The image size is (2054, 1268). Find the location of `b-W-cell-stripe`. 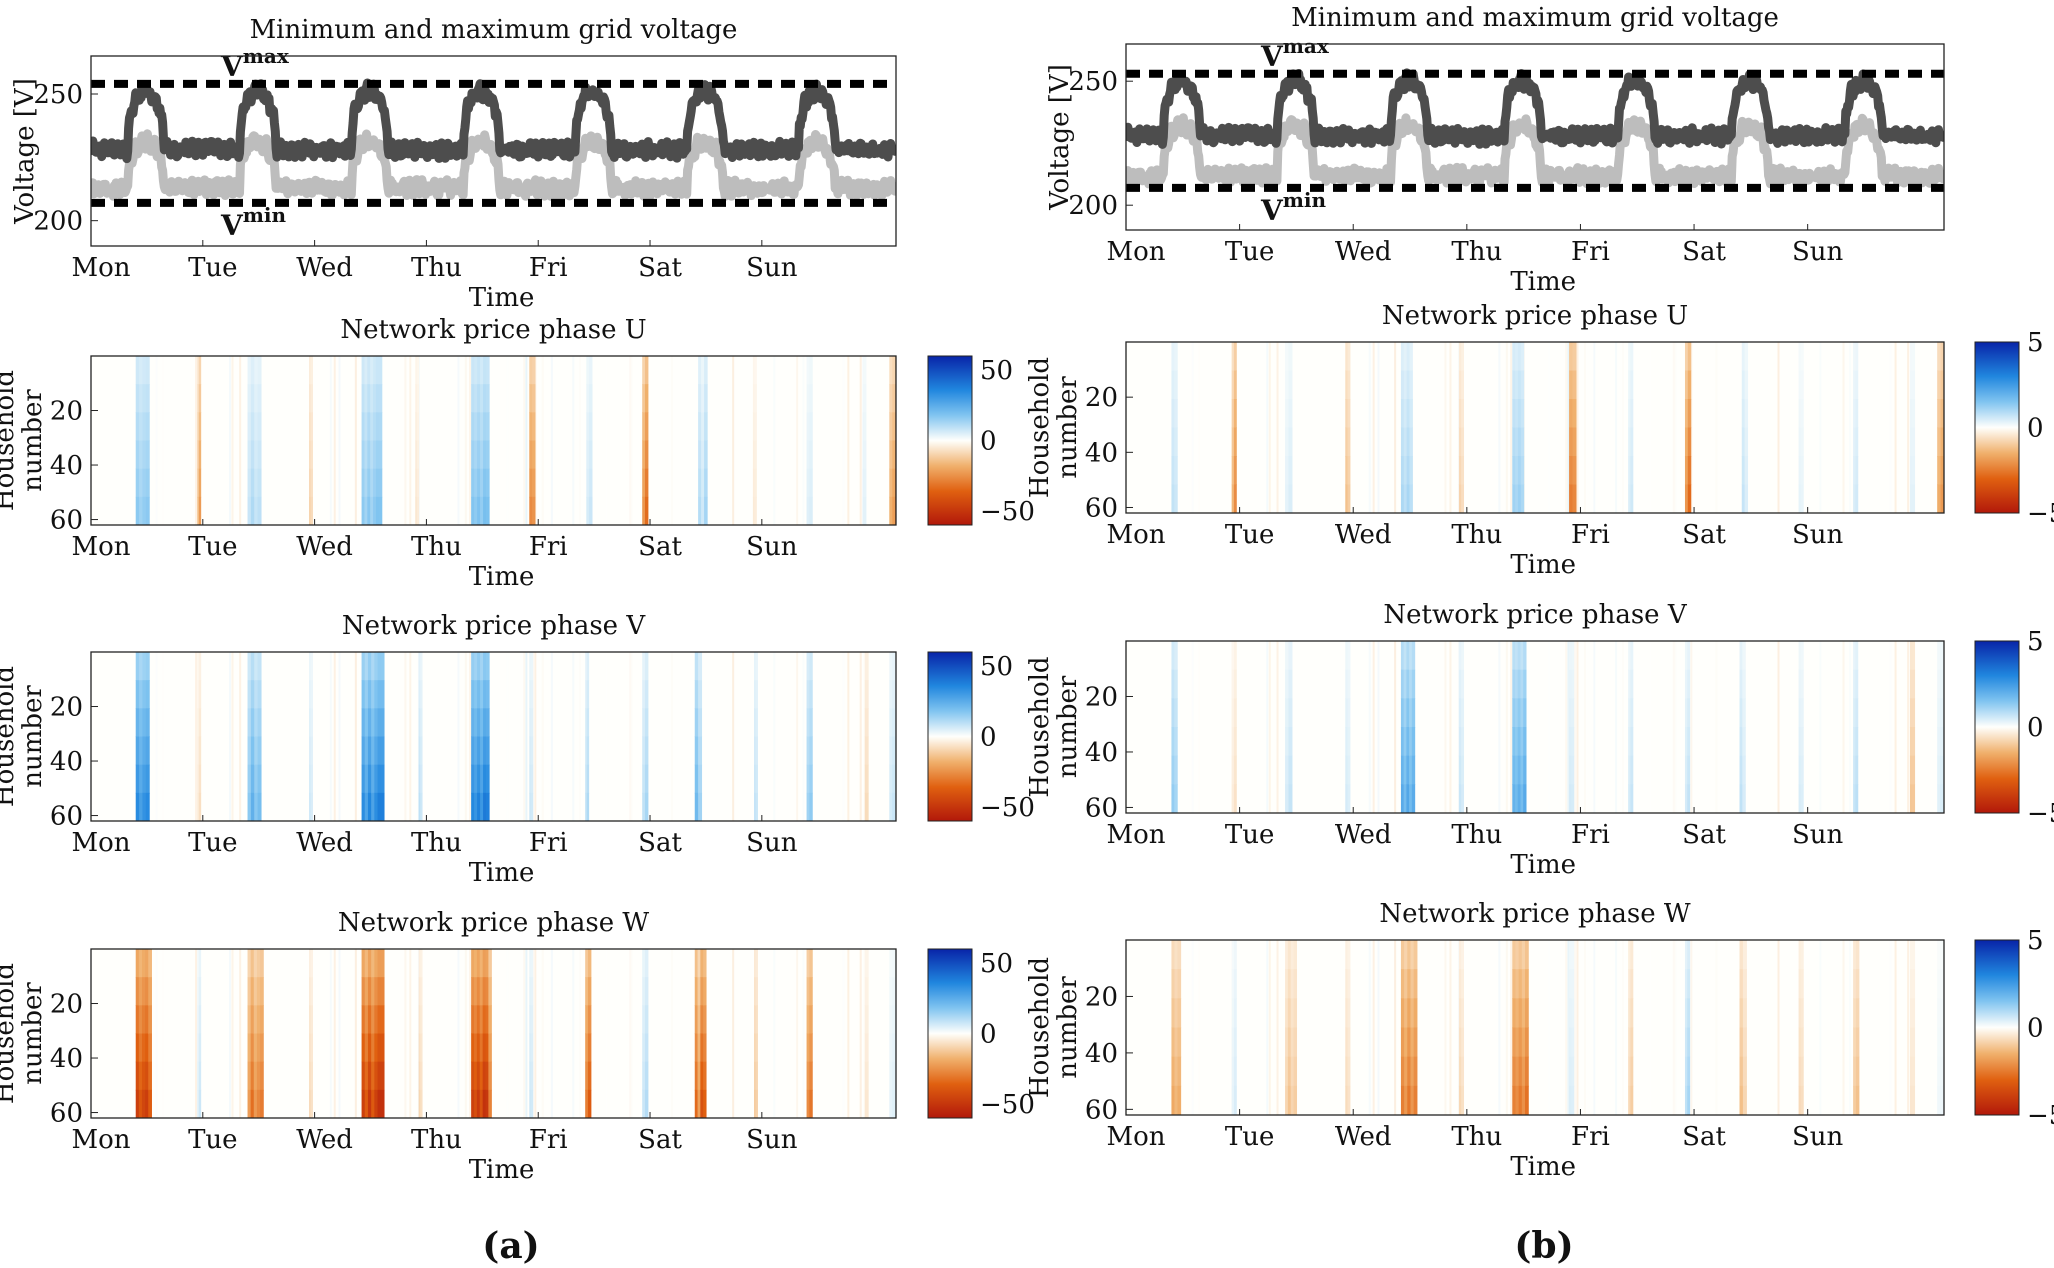

b-W-cell-stripe is located at coordinates (1849, 1027).